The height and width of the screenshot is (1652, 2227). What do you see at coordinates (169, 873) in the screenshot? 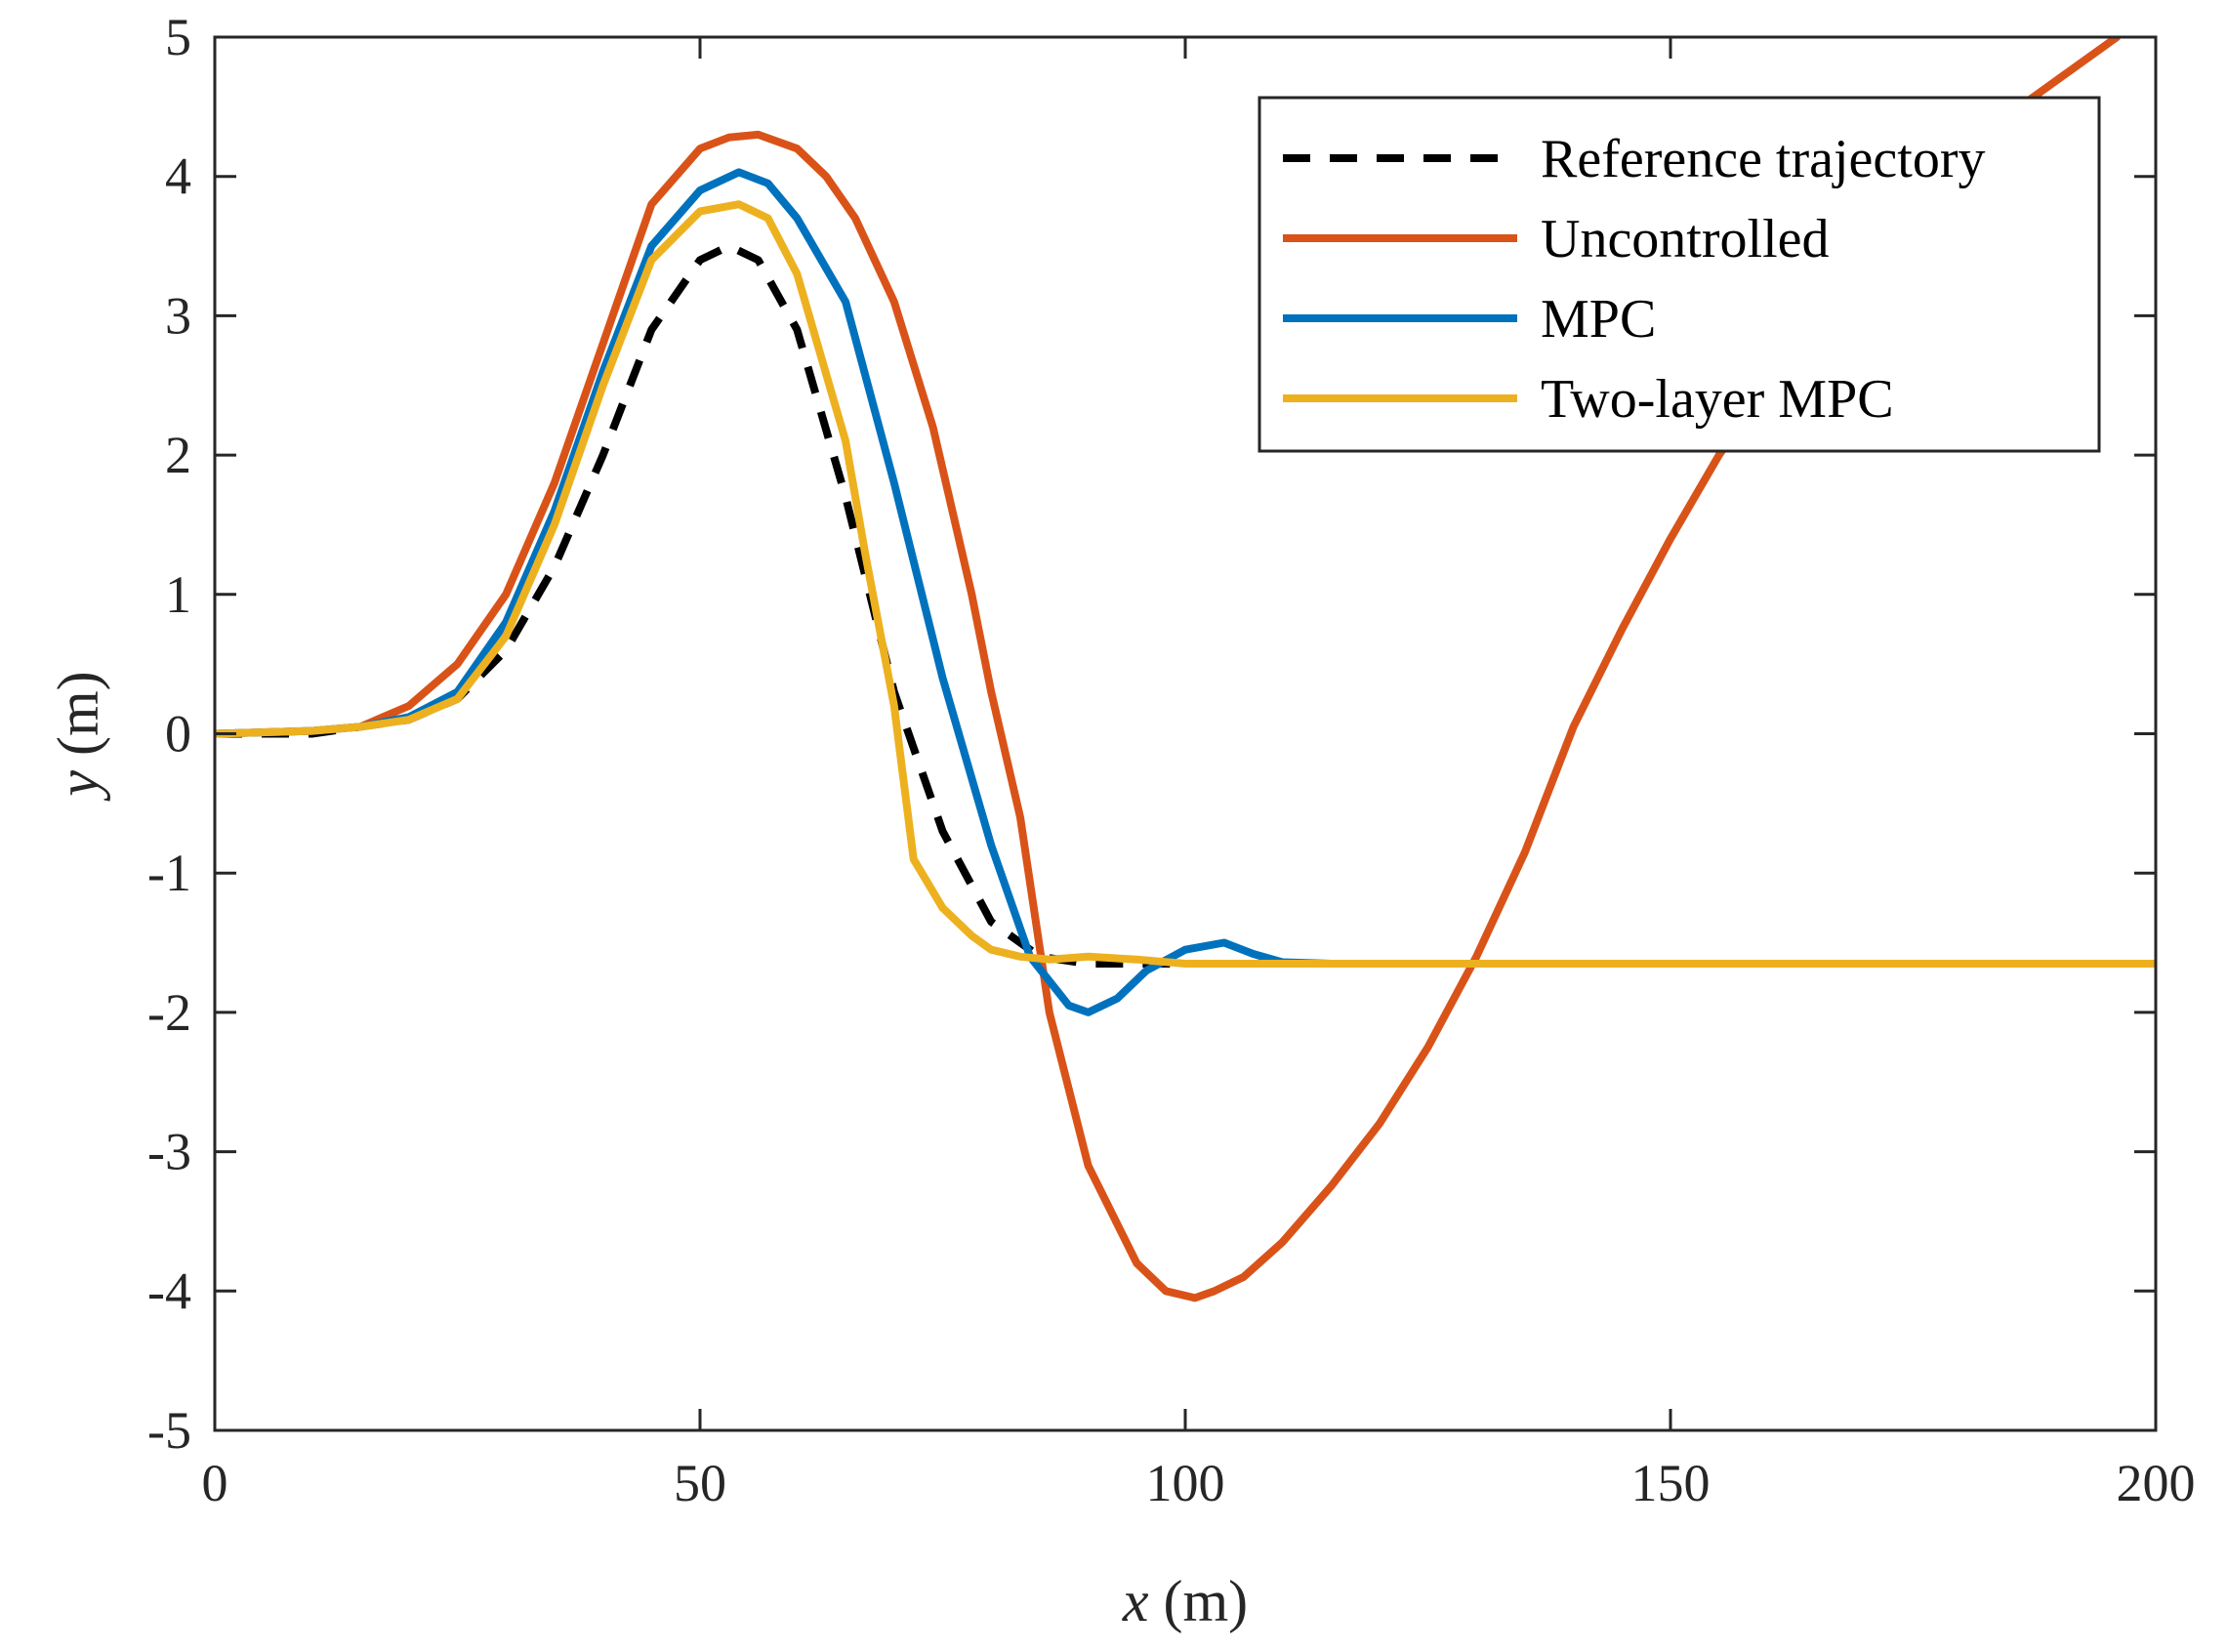
I see `y-tick-label: -1` at bounding box center [169, 873].